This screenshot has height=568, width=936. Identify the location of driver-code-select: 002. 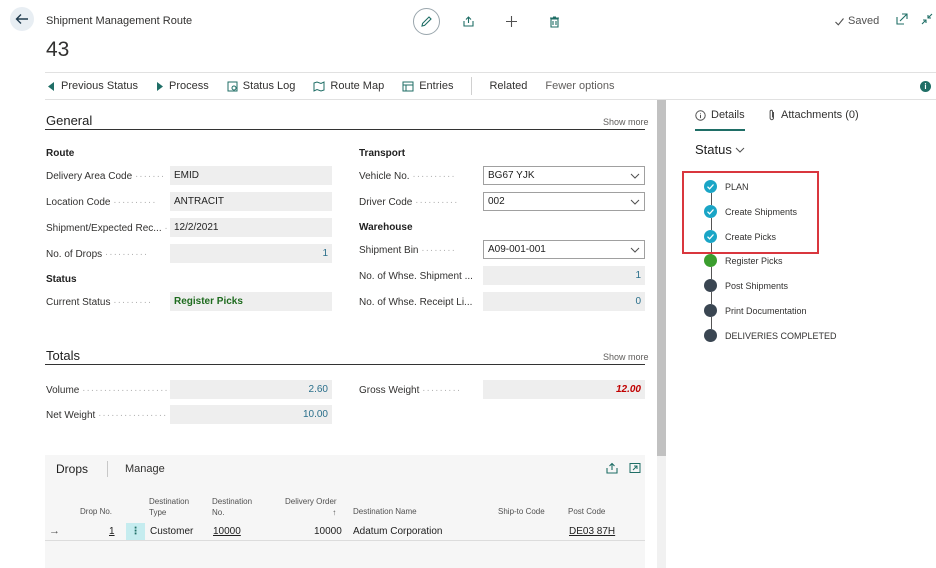
(564, 201).